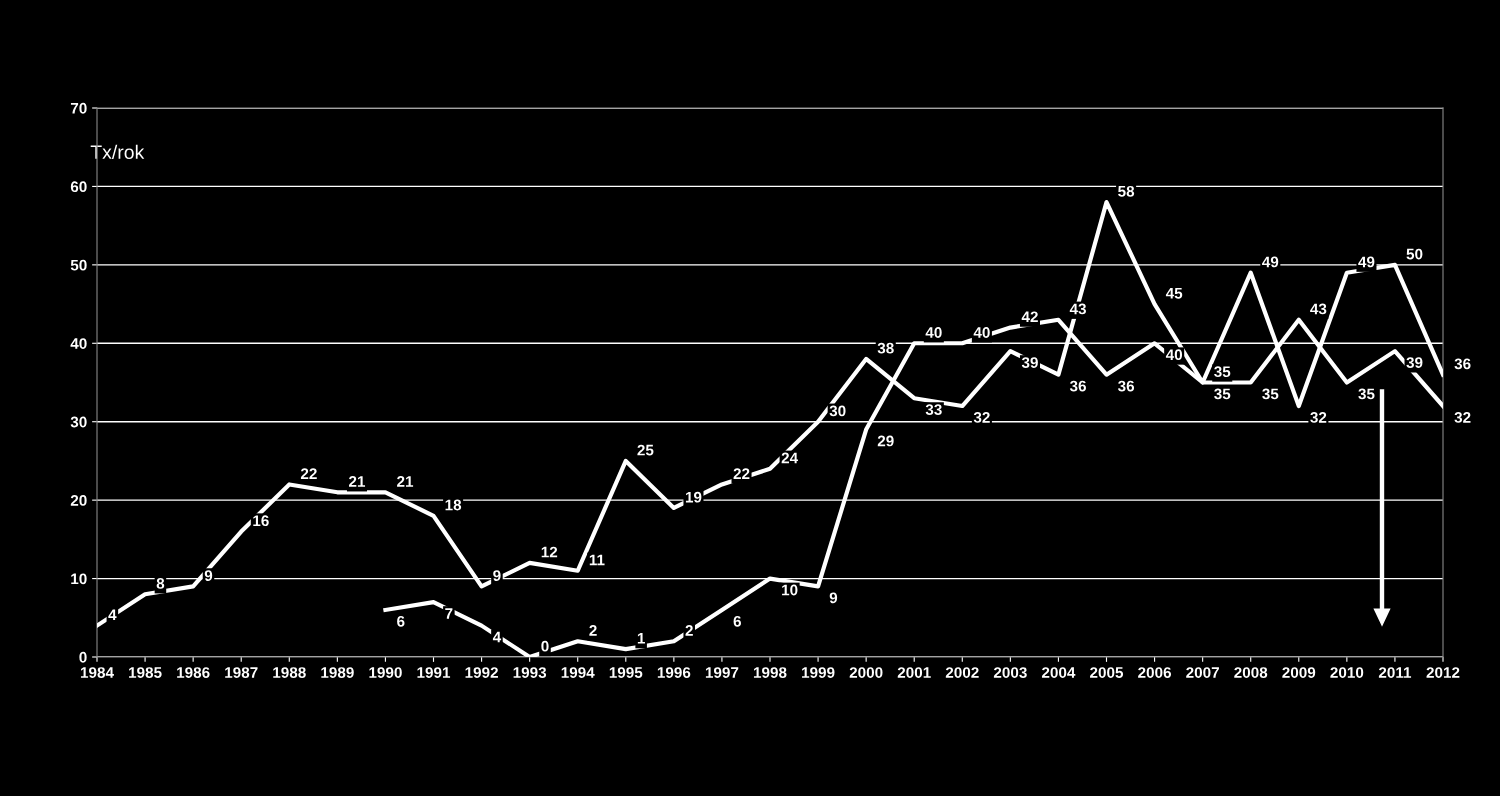  Describe the element at coordinates (674, 672) in the screenshot. I see `x-tick-label: 1996` at that location.